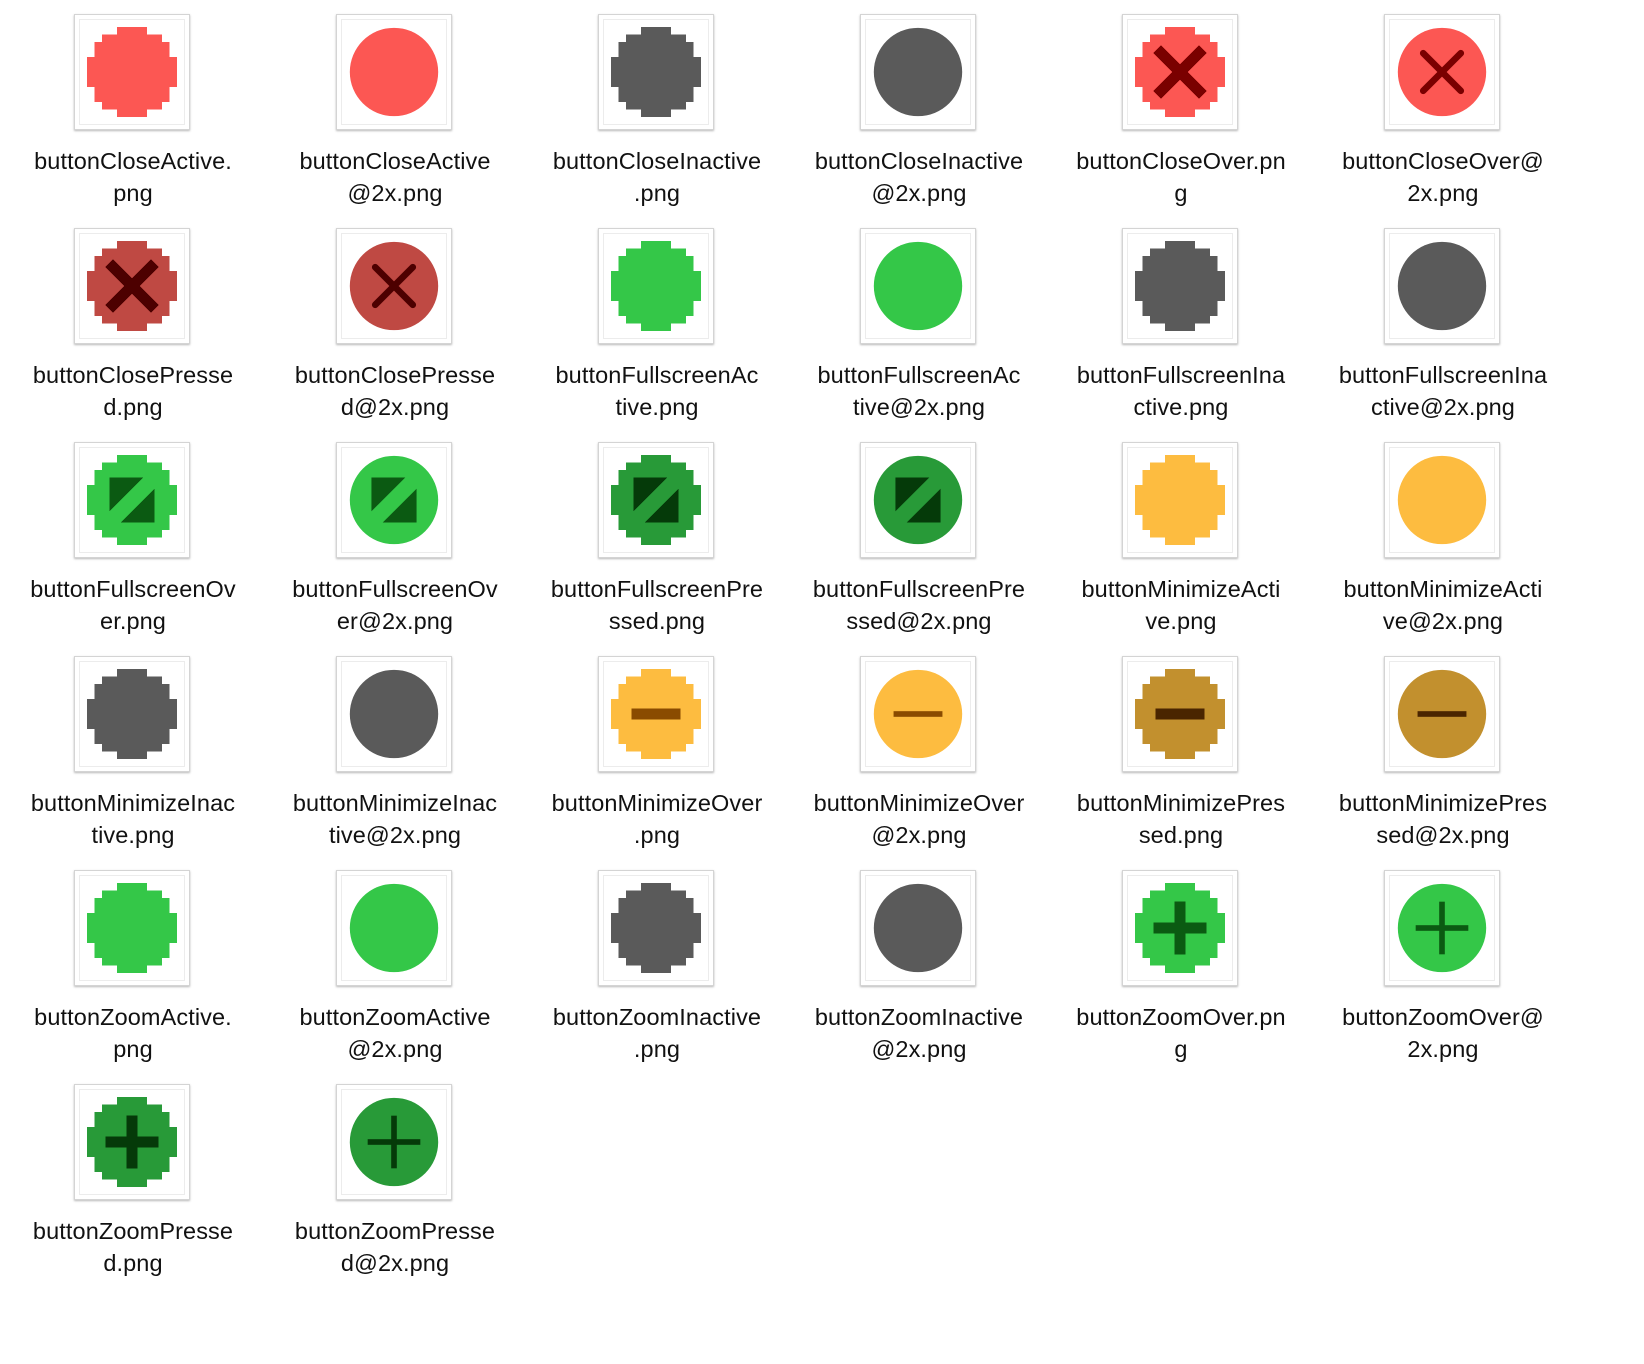 The width and height of the screenshot is (1644, 1364). I want to click on green-circle-plus-icon, so click(1180, 928).